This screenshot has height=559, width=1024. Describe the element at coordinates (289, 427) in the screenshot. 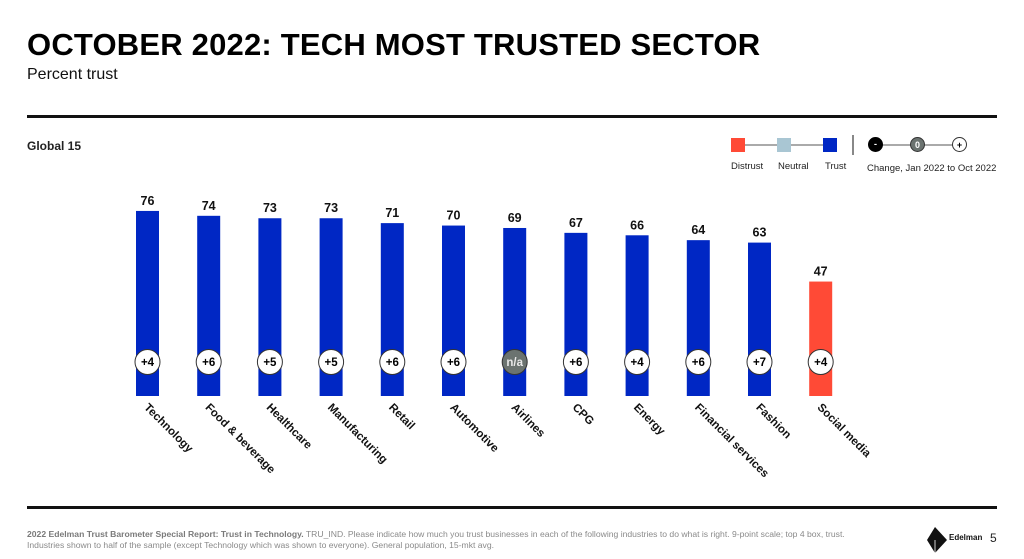

I see `category-label: Healthcare` at that location.